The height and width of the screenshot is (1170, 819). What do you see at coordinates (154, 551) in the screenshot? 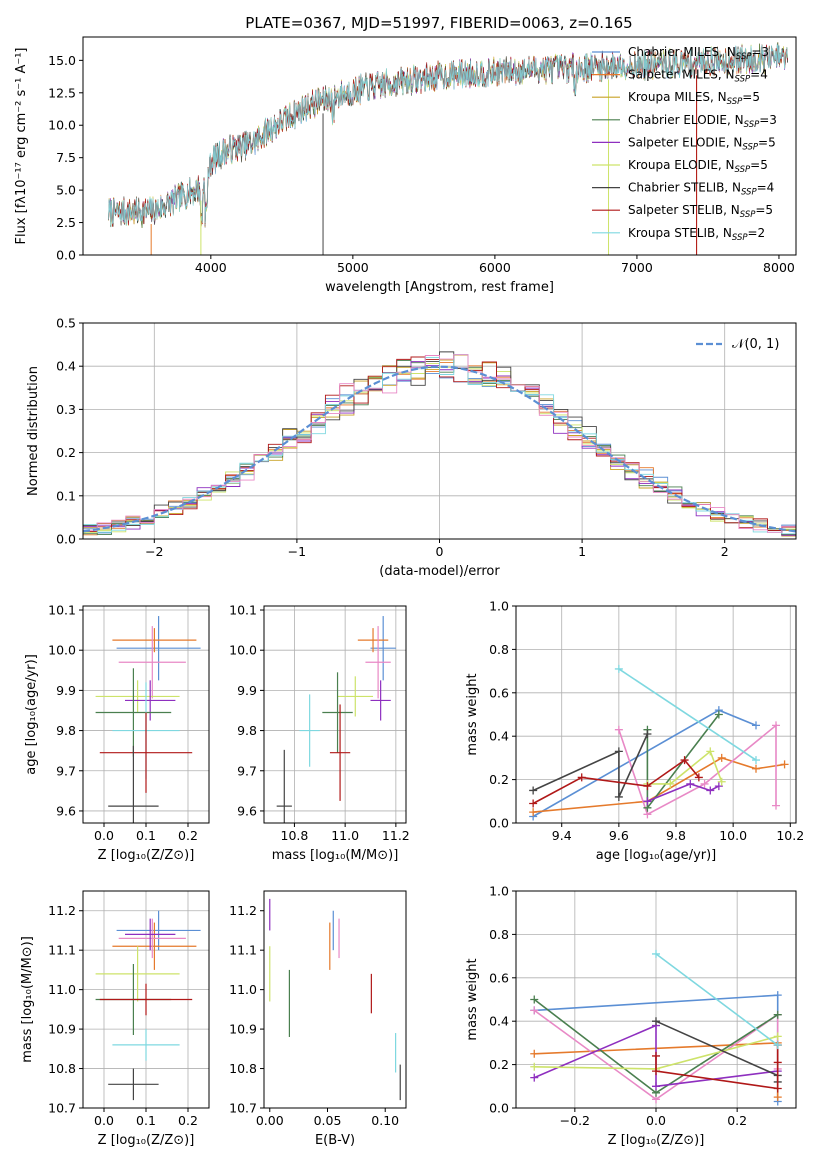
I see `x-tick-label: −2` at bounding box center [154, 551].